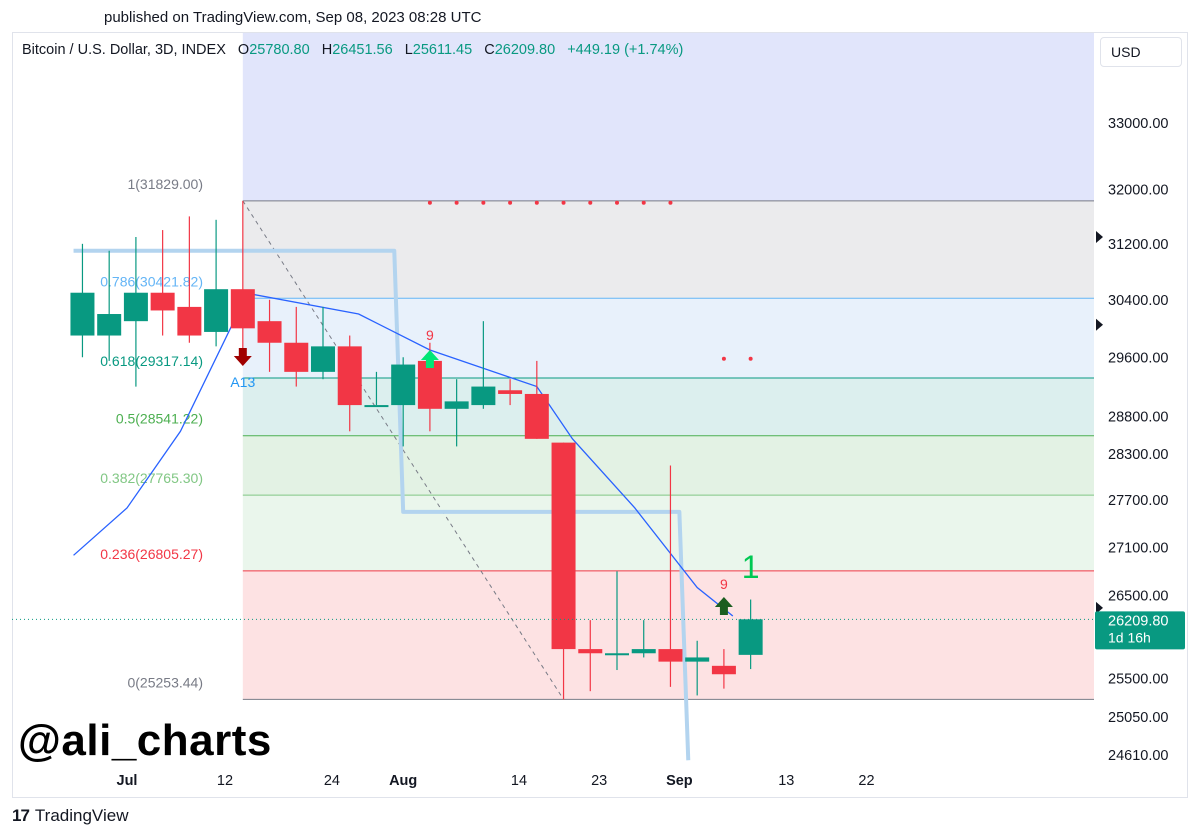  Describe the element at coordinates (332, 781) in the screenshot. I see `x-tick-label: 24` at that location.